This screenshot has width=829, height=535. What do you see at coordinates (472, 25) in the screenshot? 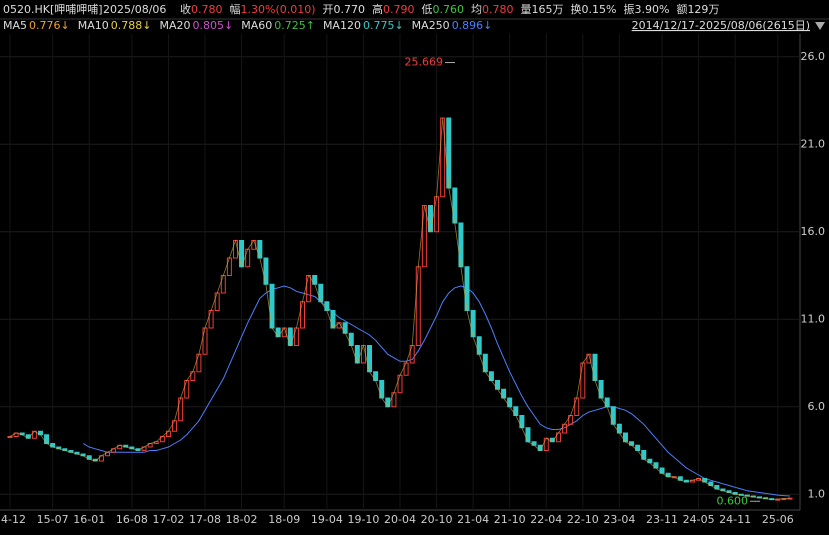
I see `ma-value: 0.896↓` at bounding box center [472, 25].